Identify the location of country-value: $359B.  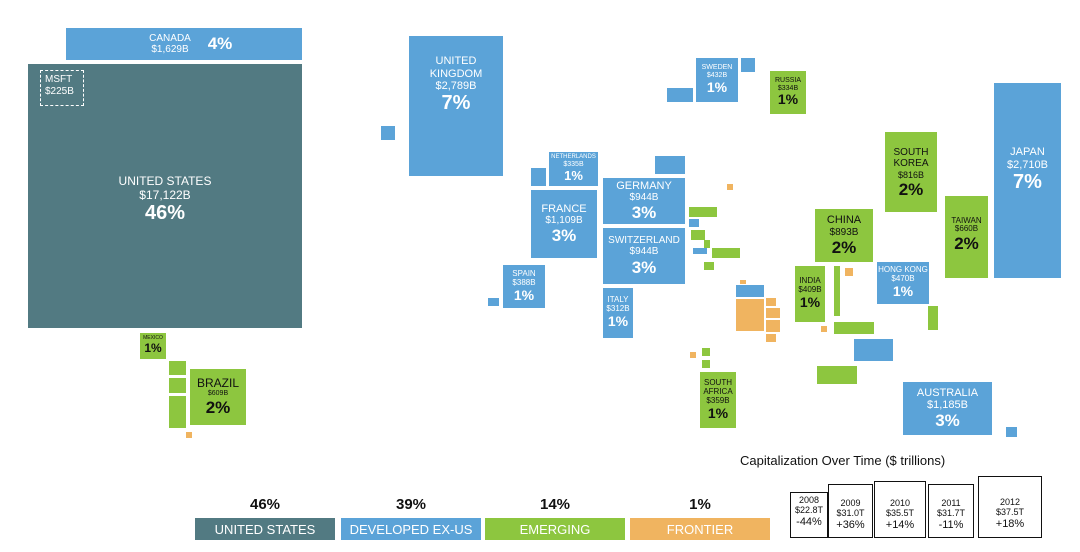
(718, 400).